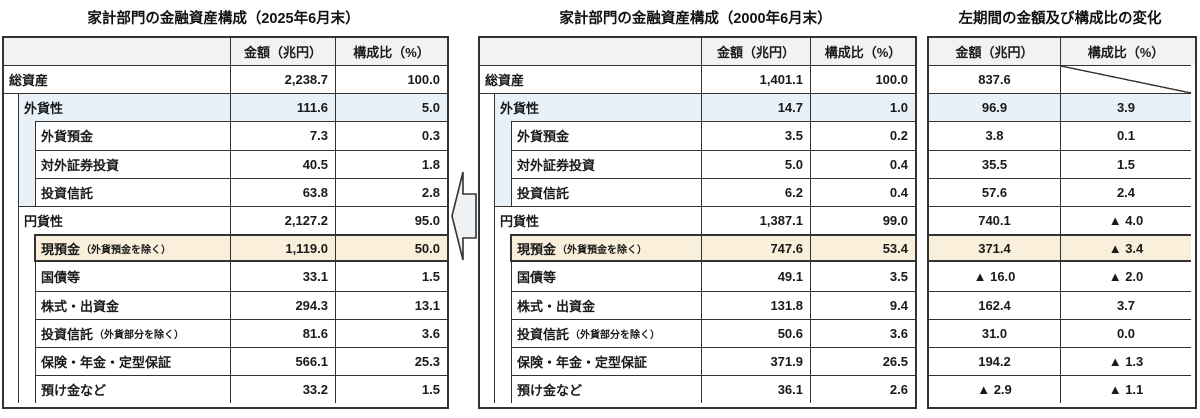 The width and height of the screenshot is (1200, 418). I want to click on ratio-cell: 100.0, so click(862, 79).